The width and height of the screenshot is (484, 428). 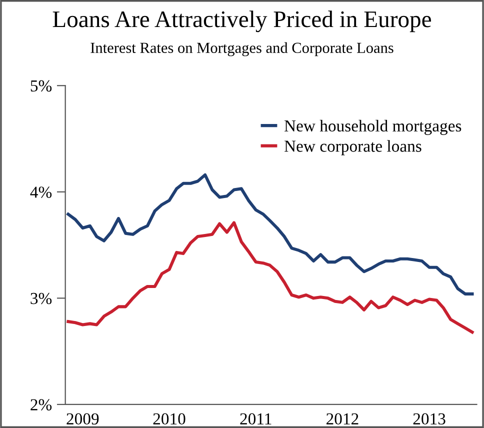 What do you see at coordinates (41, 192) in the screenshot?
I see `y-tick-label: 4%` at bounding box center [41, 192].